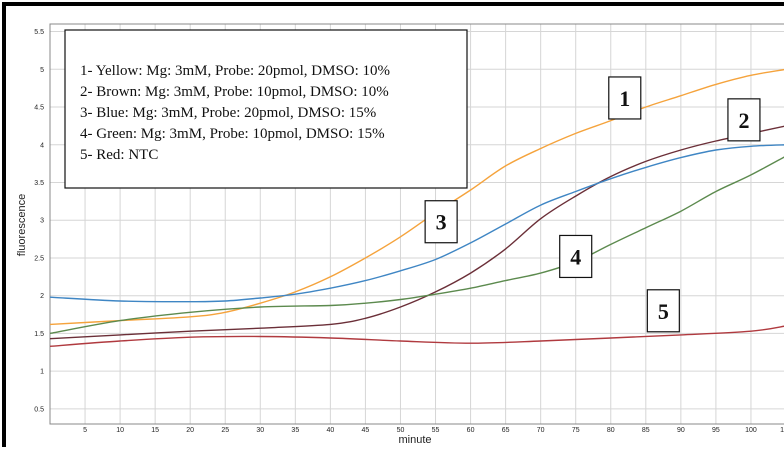  What do you see at coordinates (366, 430) in the screenshot?
I see `x-tick-label: 45` at bounding box center [366, 430].